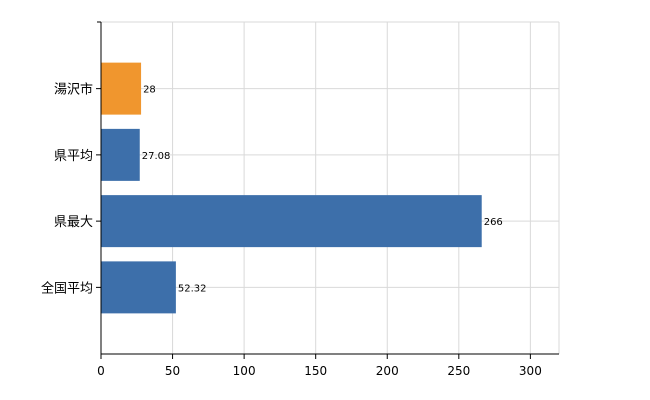 Image resolution: width=650 pixels, height=400 pixels. Describe the element at coordinates (67, 288) in the screenshot. I see `category-label: 全国平均` at that location.